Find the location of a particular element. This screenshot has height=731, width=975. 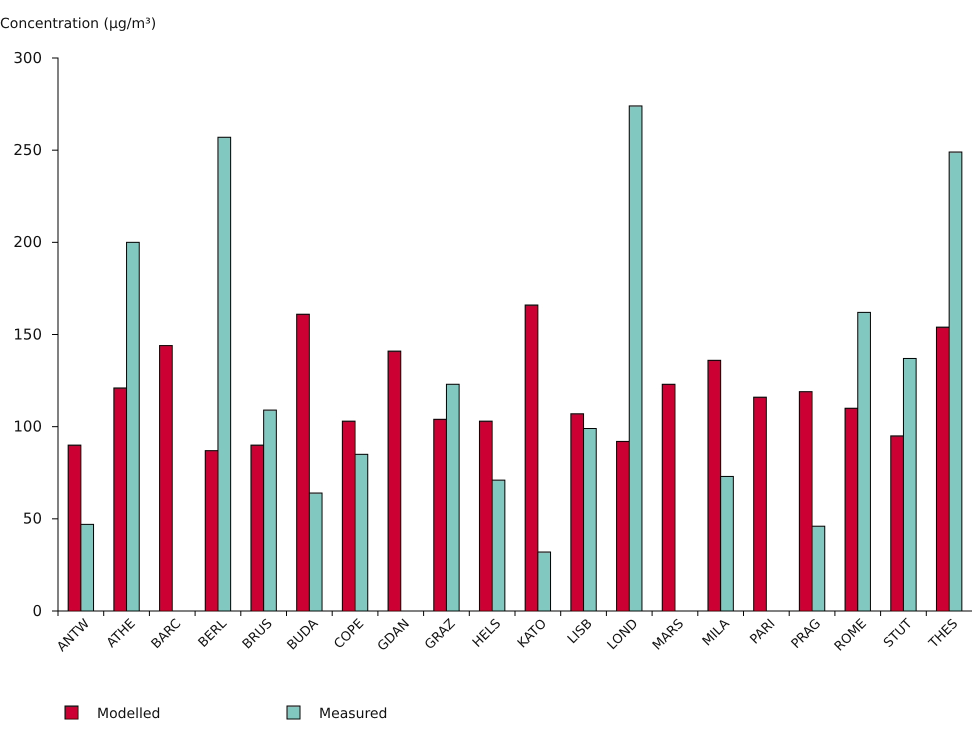

y-tick-label: 250 is located at coordinates (27, 149).